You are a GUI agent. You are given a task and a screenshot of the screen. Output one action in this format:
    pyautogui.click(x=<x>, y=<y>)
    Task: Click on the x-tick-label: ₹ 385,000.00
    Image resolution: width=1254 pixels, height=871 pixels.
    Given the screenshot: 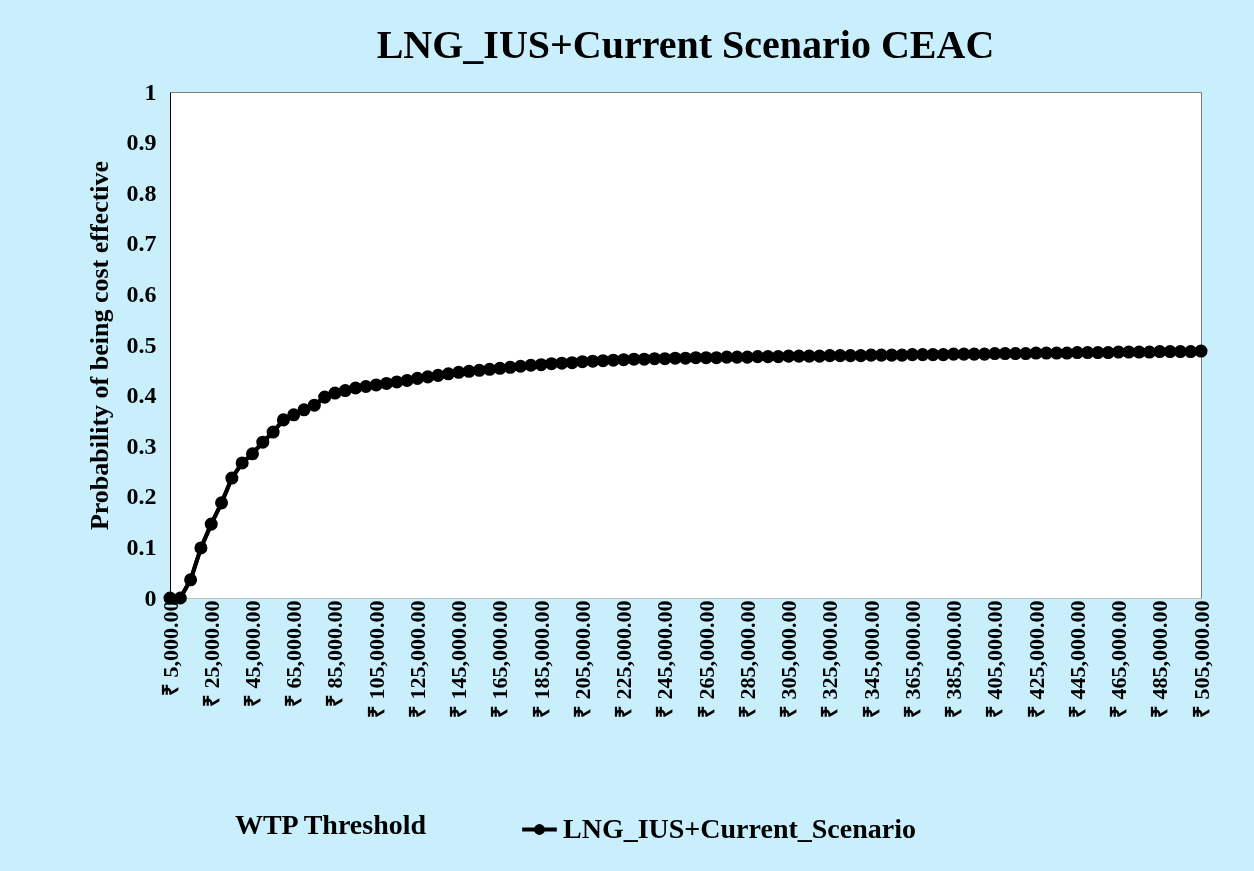 What is the action you would take?
    pyautogui.click(x=954, y=659)
    